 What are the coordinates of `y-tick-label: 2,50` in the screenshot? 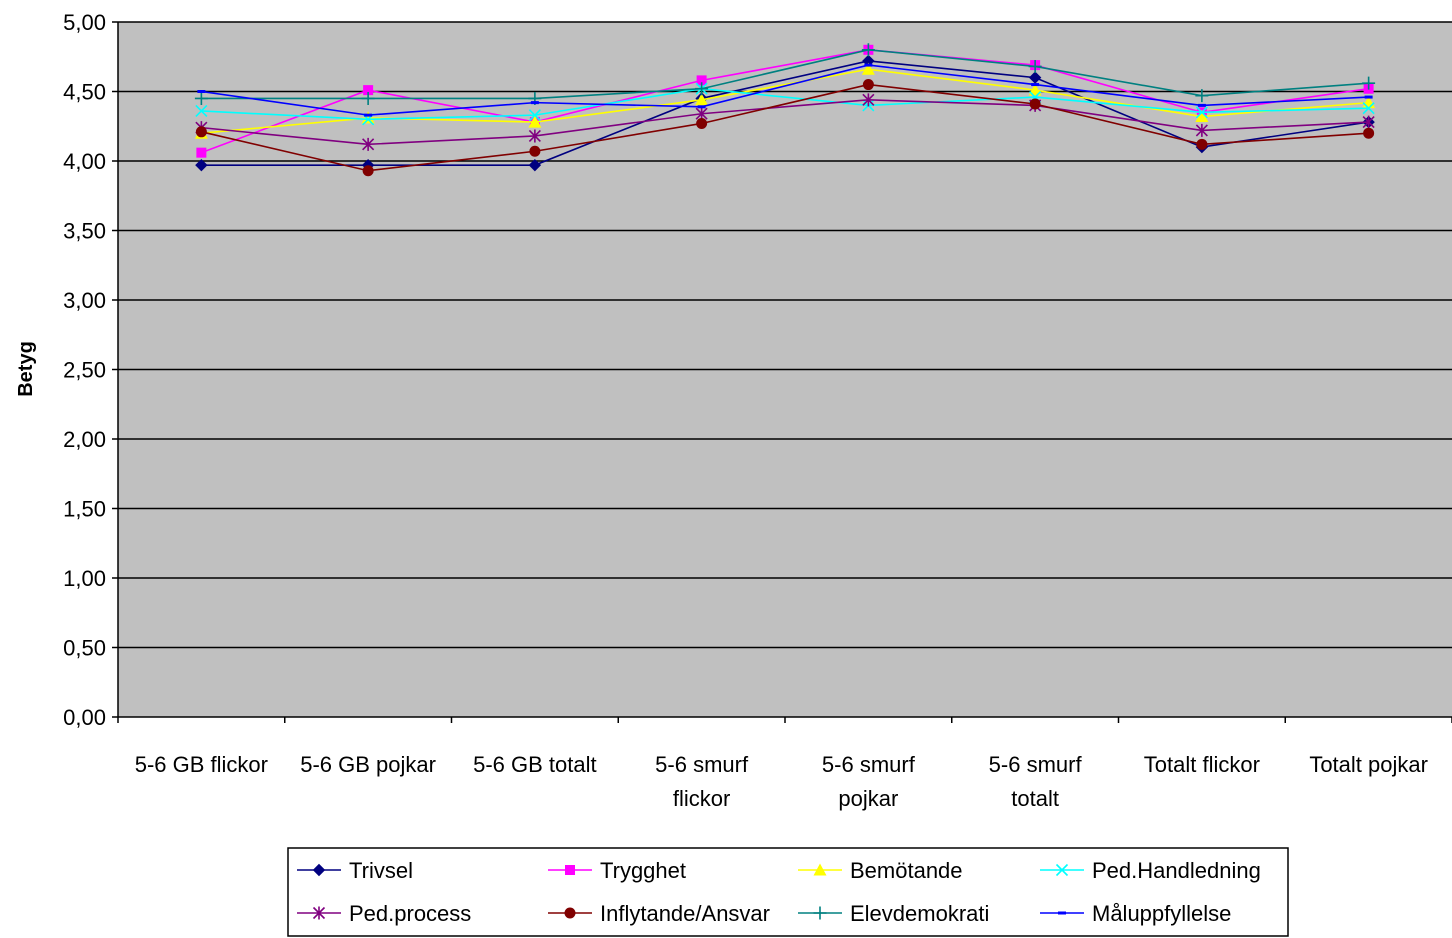 It's located at (84, 370).